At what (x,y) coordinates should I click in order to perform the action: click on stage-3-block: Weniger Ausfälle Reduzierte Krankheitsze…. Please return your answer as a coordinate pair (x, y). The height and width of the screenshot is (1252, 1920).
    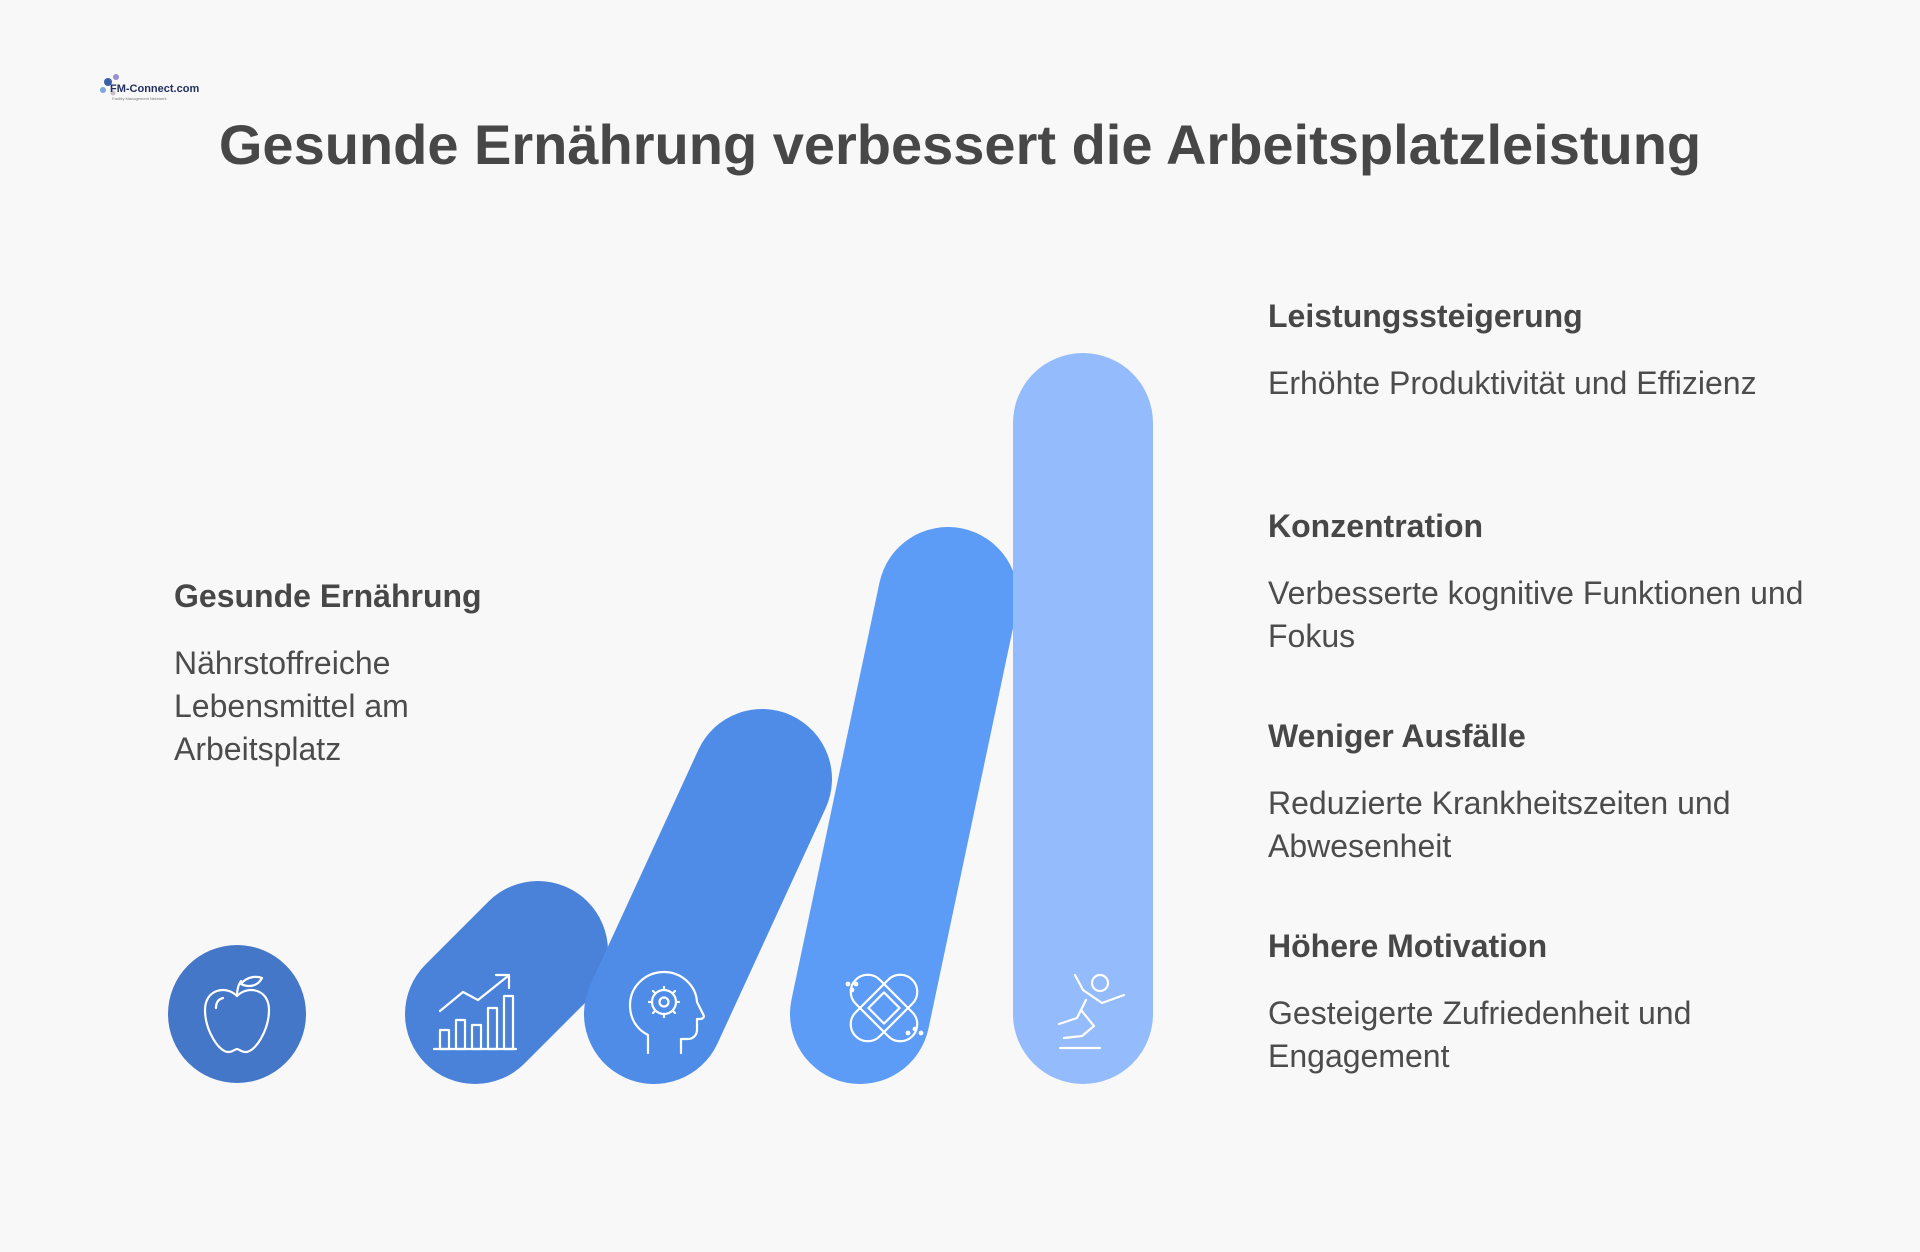
    Looking at the image, I should click on (1548, 792).